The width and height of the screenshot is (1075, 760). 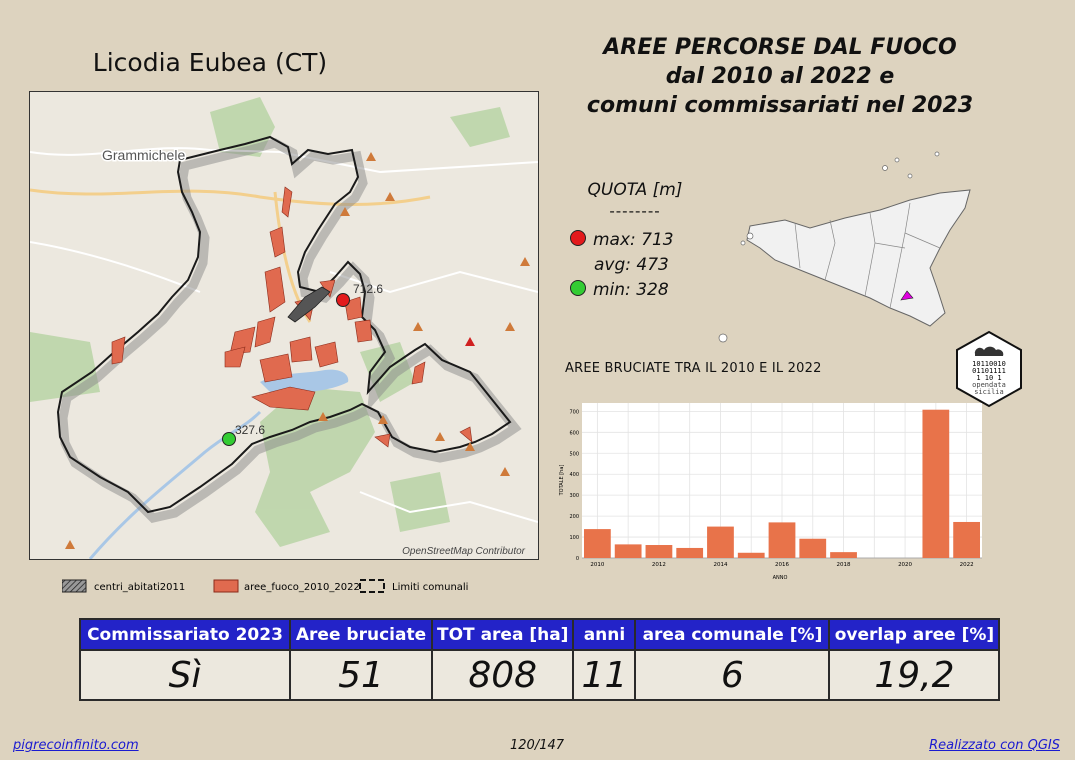 I want to click on page-number: 120/147, so click(x=537, y=745).